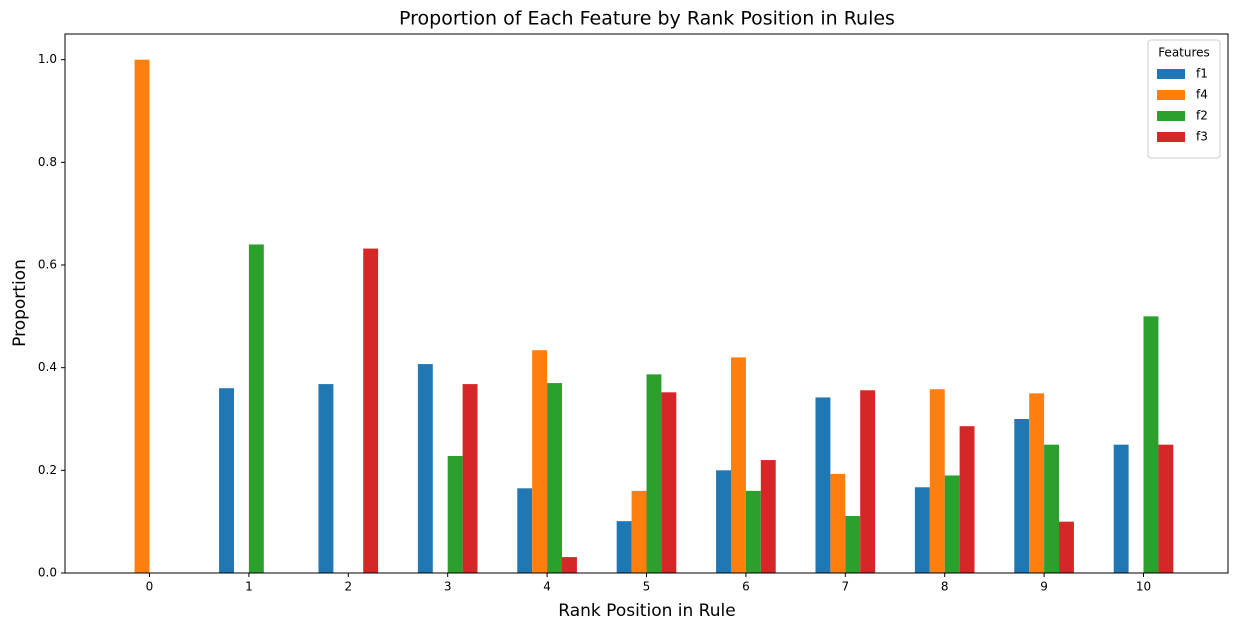 Image resolution: width=1238 pixels, height=631 pixels. I want to click on x-tick-label: 6, so click(746, 587).